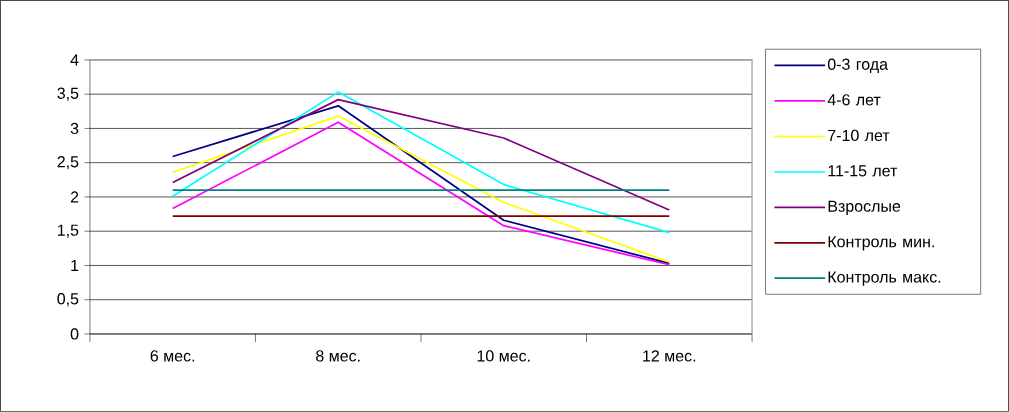  I want to click on legend-label: 11-15 лет, so click(863, 171).